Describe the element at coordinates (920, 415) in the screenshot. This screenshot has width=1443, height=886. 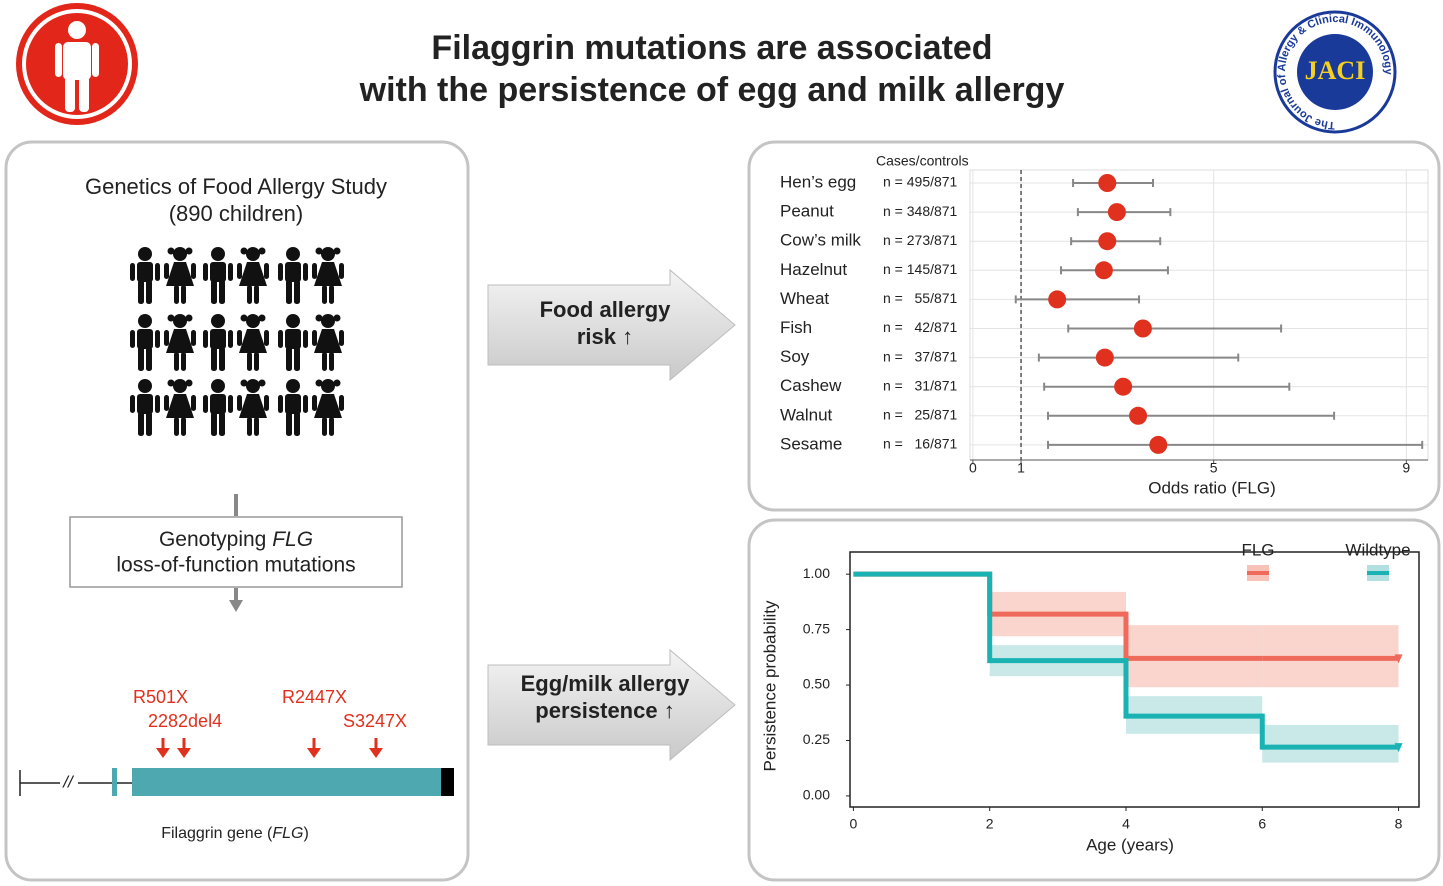
I see `n-label: n = 25/871` at that location.